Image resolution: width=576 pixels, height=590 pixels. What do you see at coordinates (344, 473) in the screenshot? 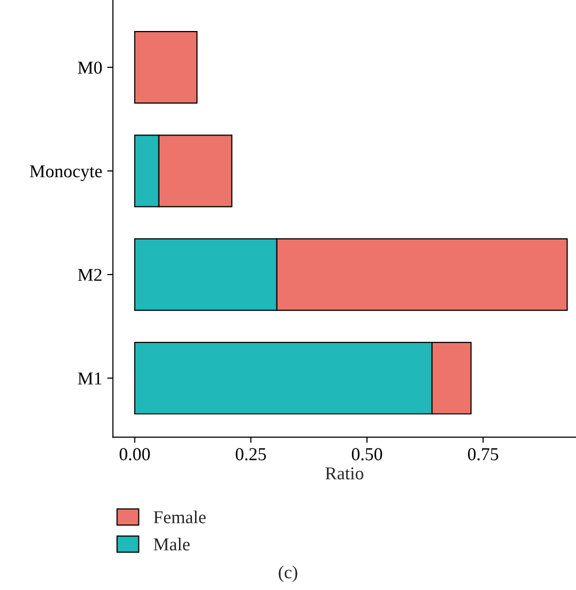
I see `x-axis-title: Ratio` at bounding box center [344, 473].